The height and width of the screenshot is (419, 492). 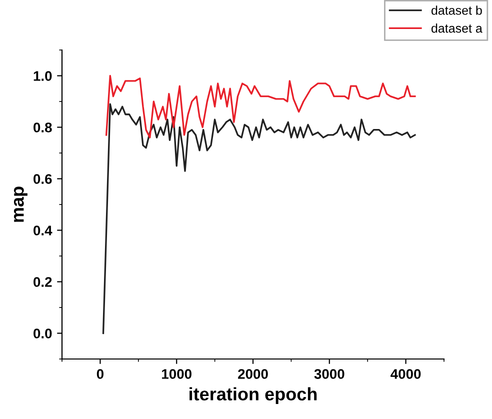 What do you see at coordinates (43, 127) in the screenshot?
I see `y-tick-label: 0.8` at bounding box center [43, 127].